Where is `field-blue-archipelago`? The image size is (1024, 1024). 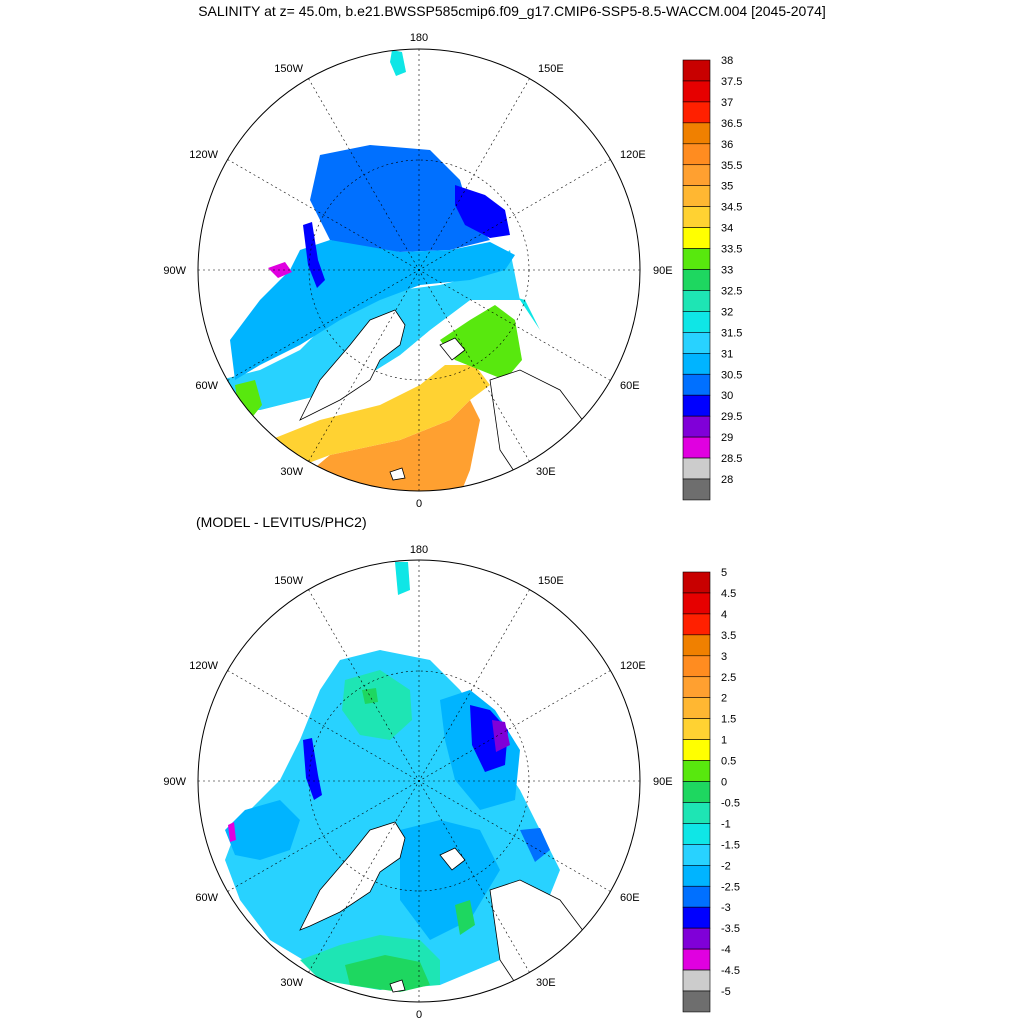
field-blue-archipelago is located at coordinates (372, 310).